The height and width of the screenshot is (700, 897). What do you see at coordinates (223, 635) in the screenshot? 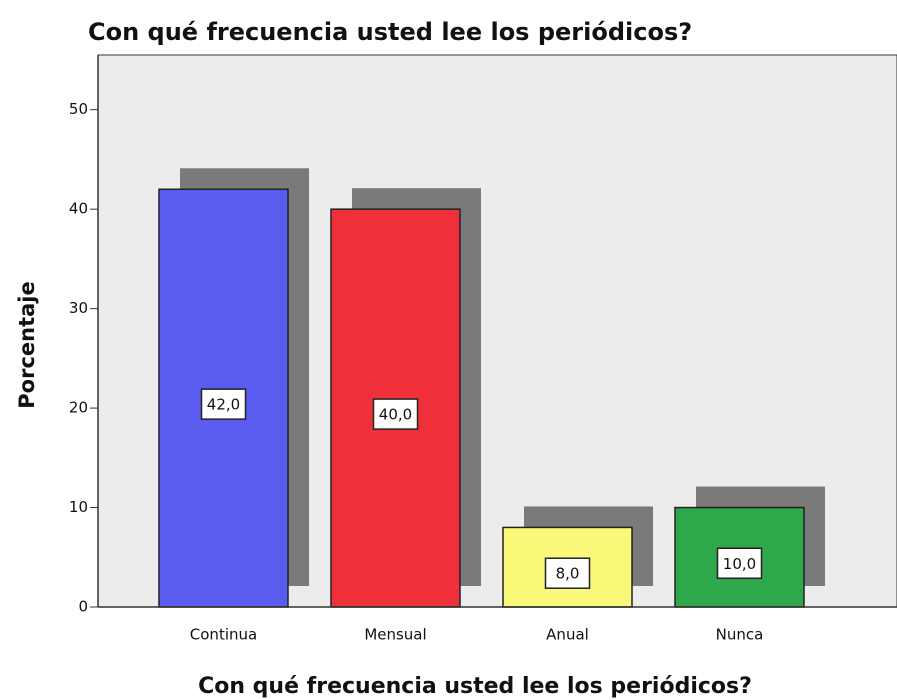
I see `x-tick-label: Continua` at bounding box center [223, 635].